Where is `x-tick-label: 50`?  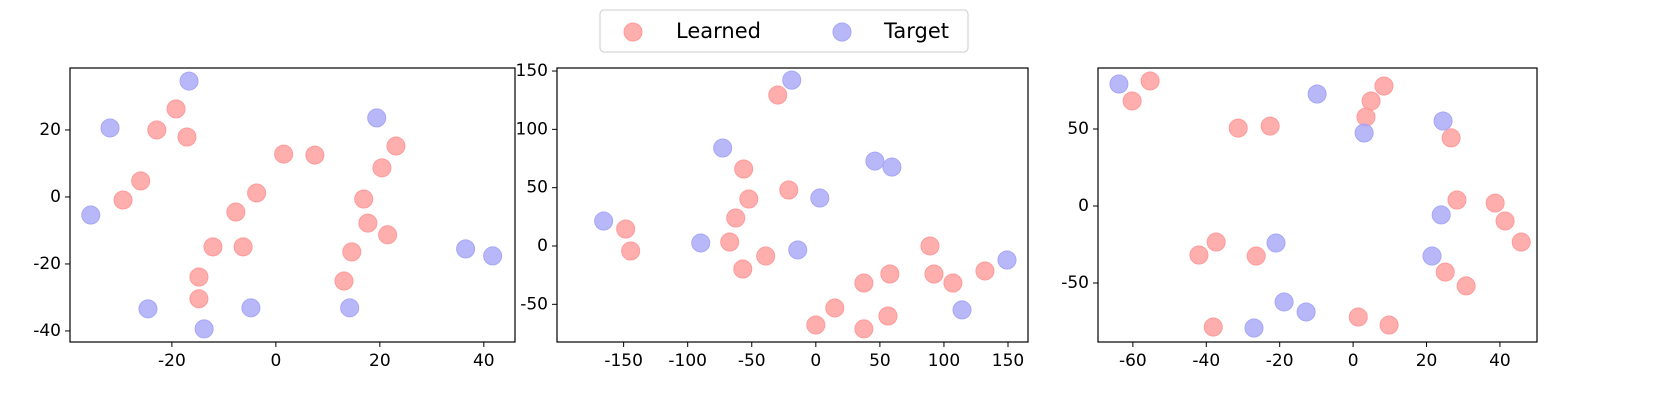 x-tick-label: 50 is located at coordinates (880, 361).